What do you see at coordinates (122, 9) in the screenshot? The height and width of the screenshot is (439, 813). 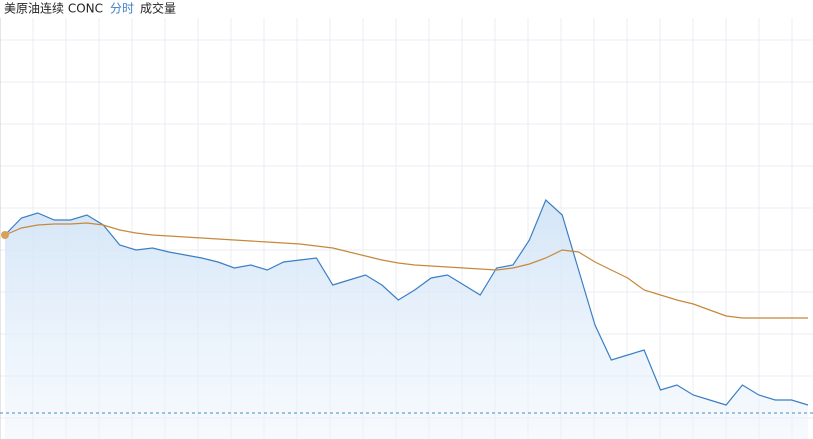 I see `mode-label: 分时` at bounding box center [122, 9].